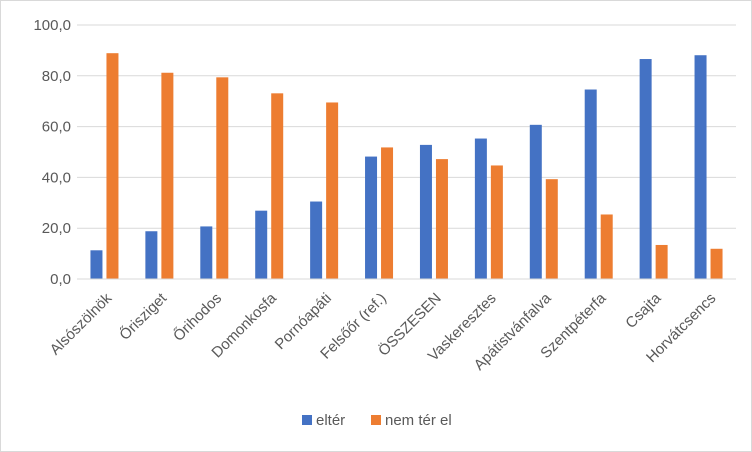  What do you see at coordinates (643, 310) in the screenshot?
I see `x-category-label: Csajta` at bounding box center [643, 310].